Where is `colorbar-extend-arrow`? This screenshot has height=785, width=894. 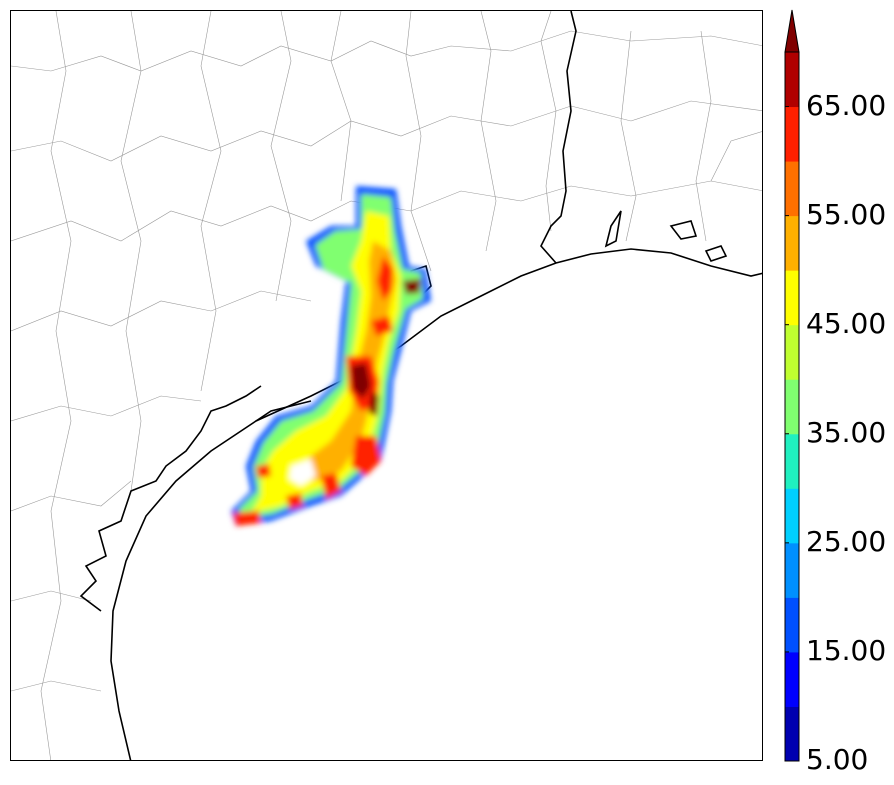
colorbar-extend-arrow is located at coordinates (792, 31).